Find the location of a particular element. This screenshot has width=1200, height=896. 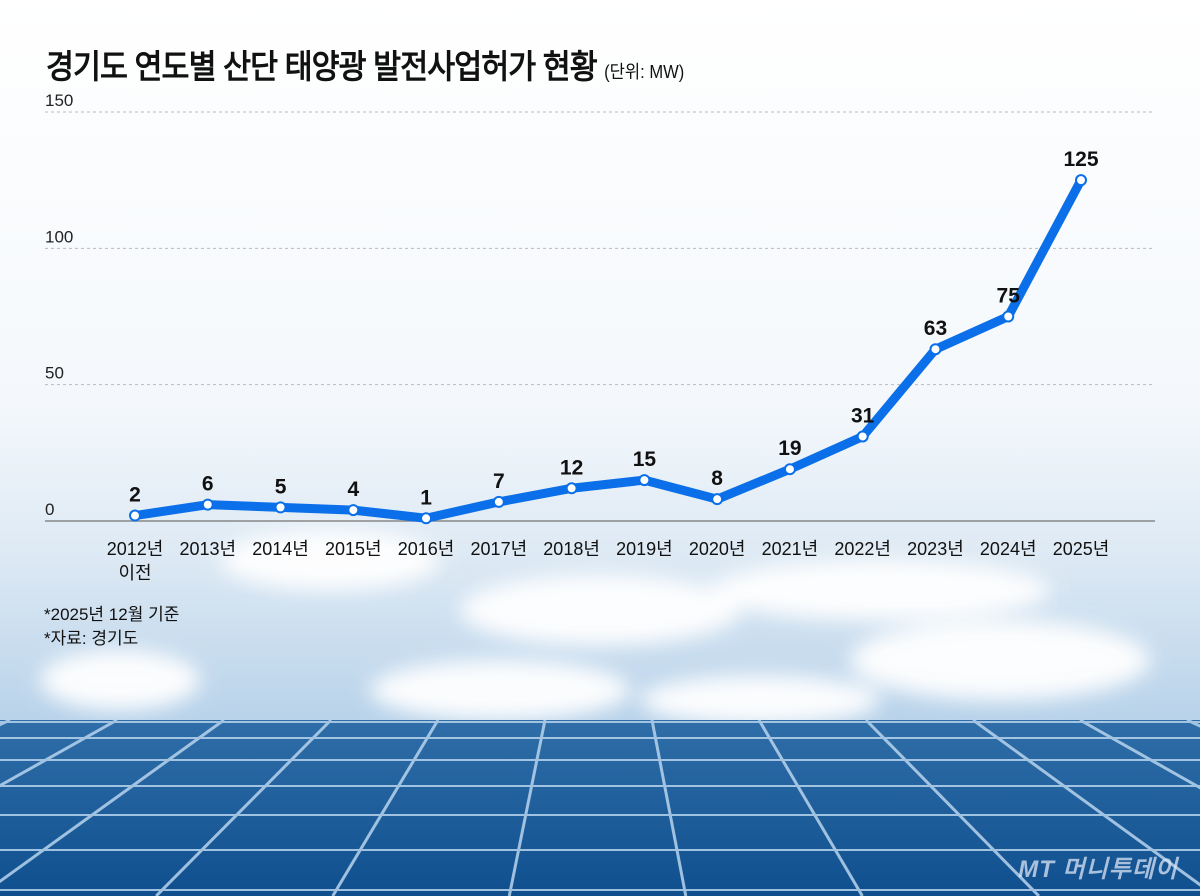

x-tick-label: 2020년 is located at coordinates (717, 549).